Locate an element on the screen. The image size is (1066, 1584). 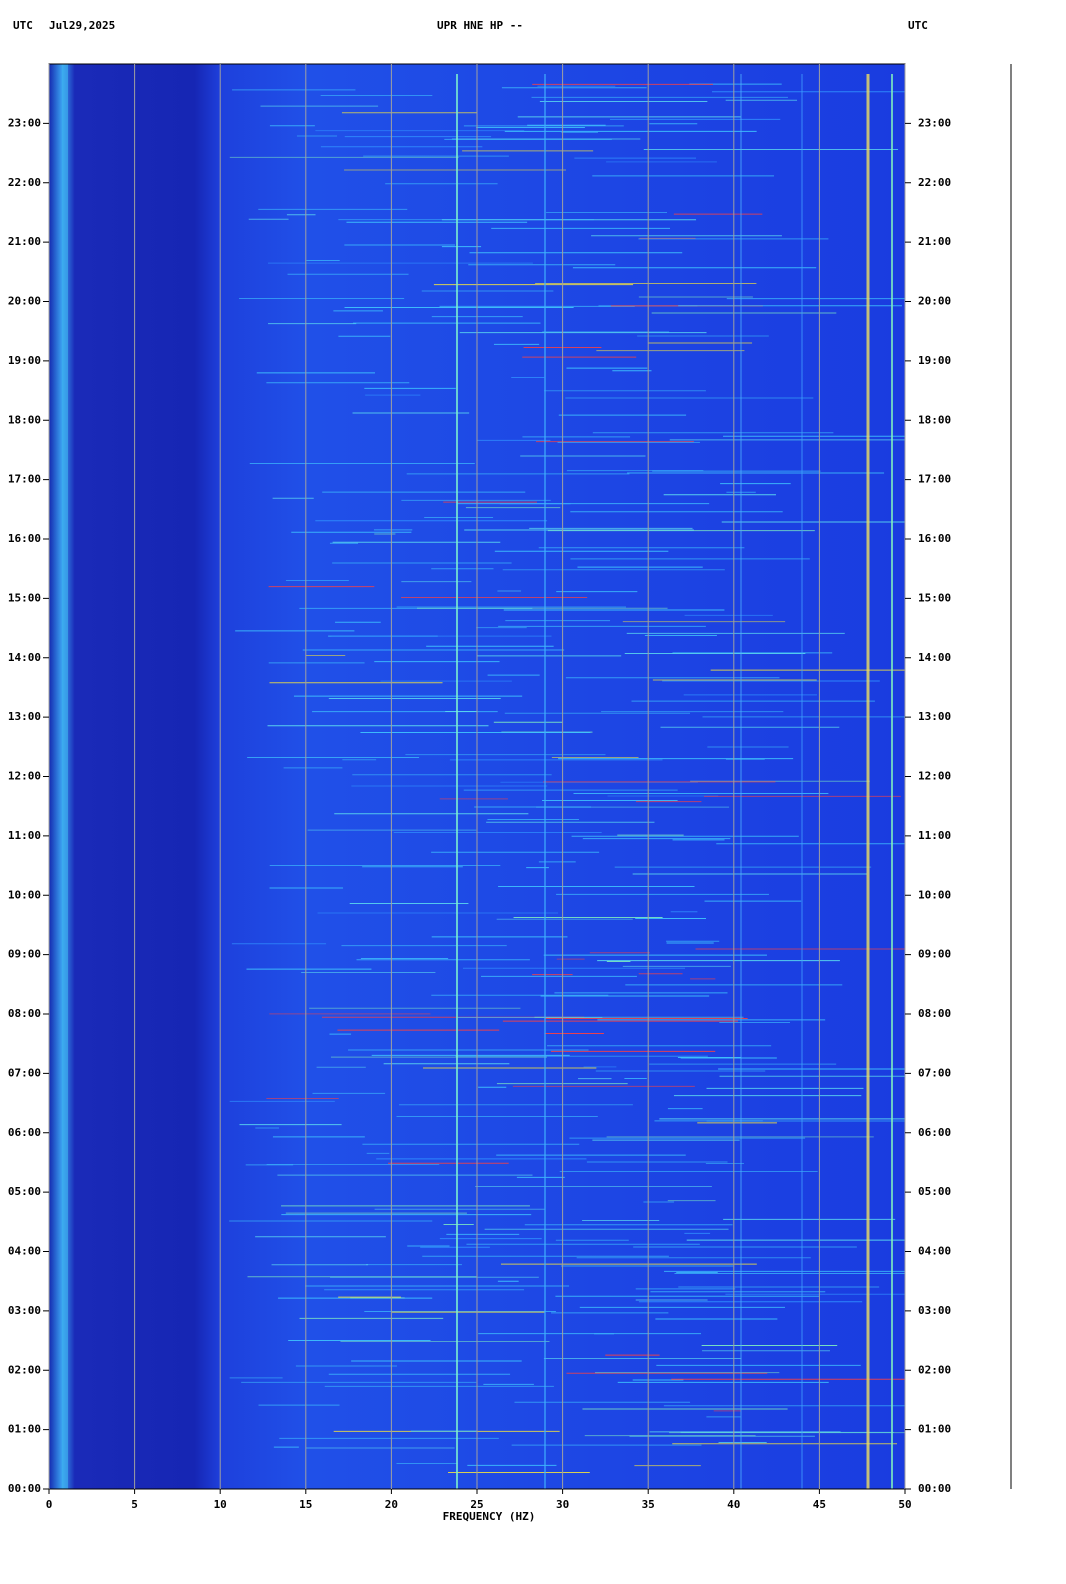
y-tick-label: 08:00 is located at coordinates (24, 1013).